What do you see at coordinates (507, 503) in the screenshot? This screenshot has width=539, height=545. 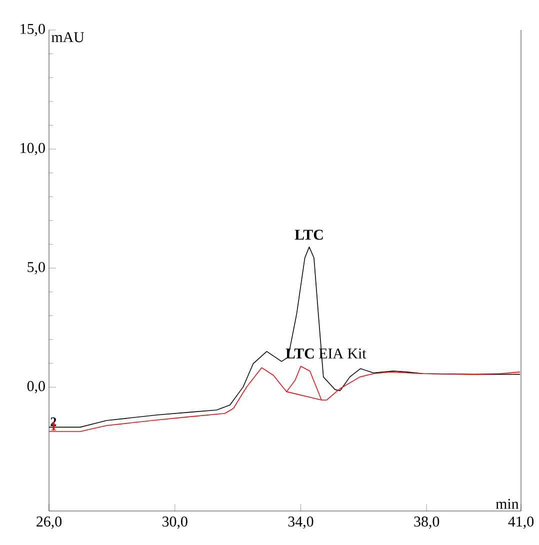 I see `x-axis-title: min` at bounding box center [507, 503].